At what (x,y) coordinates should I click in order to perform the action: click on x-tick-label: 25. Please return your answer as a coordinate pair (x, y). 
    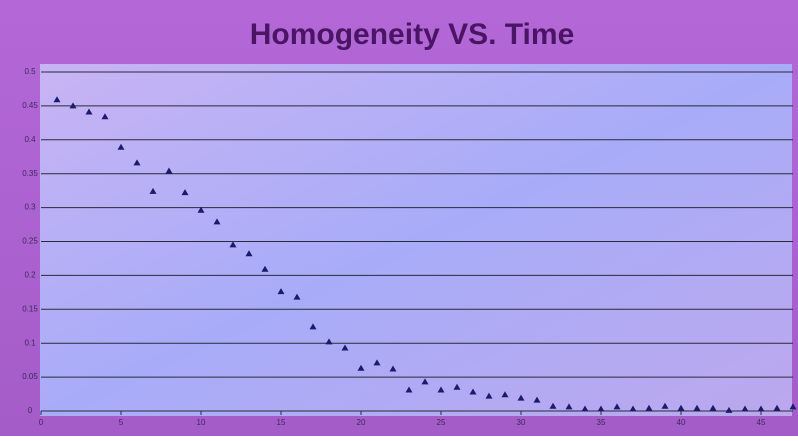
    Looking at the image, I should click on (441, 422).